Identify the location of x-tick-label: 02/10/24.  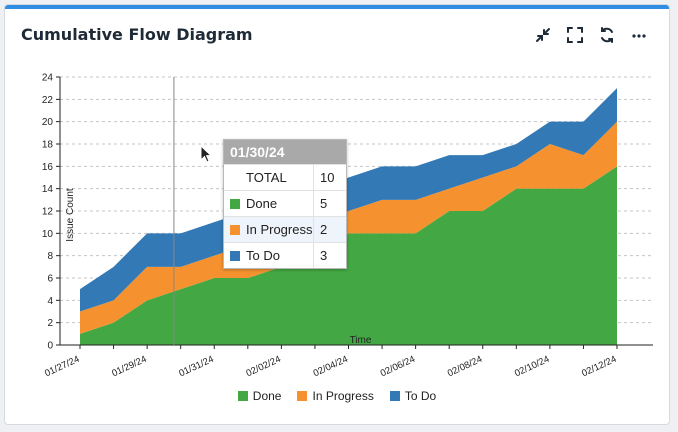
(532, 367).